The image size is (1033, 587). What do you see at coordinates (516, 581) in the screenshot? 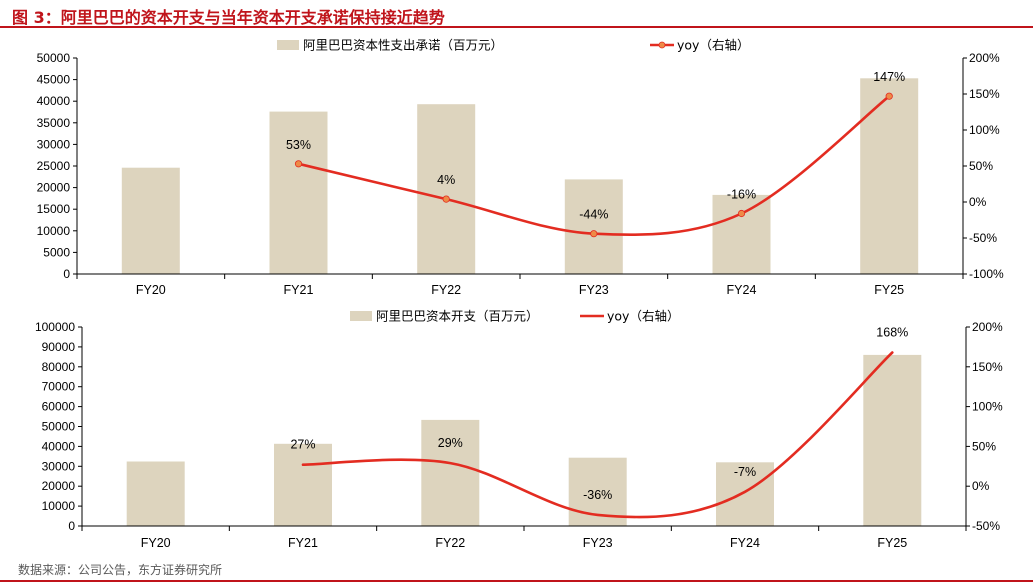
I see `bottom-divider` at bounding box center [516, 581].